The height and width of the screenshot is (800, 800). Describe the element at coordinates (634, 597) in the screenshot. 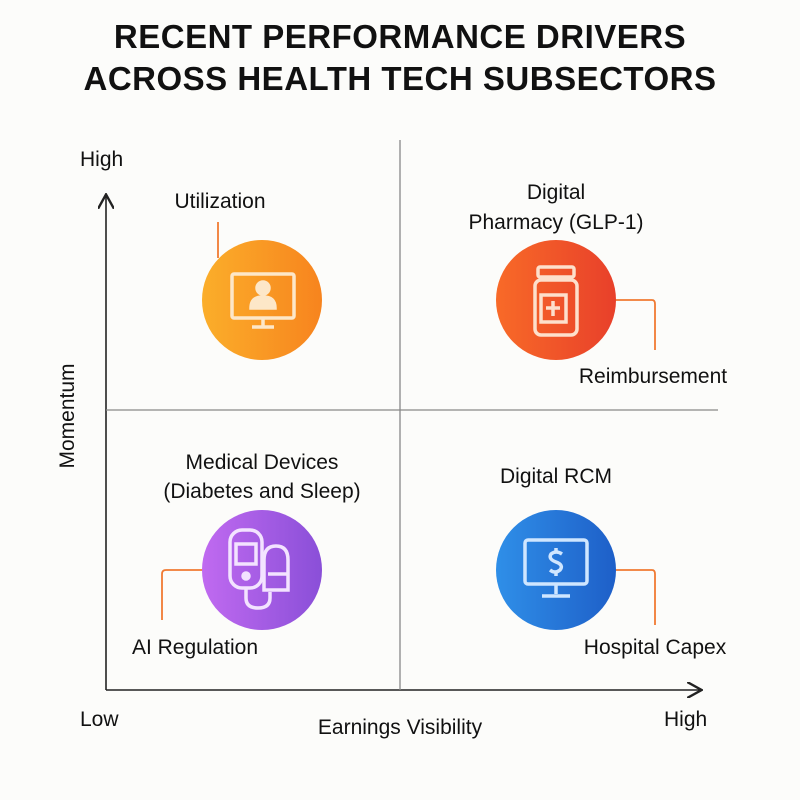

I see `connector-hospital-capex` at that location.